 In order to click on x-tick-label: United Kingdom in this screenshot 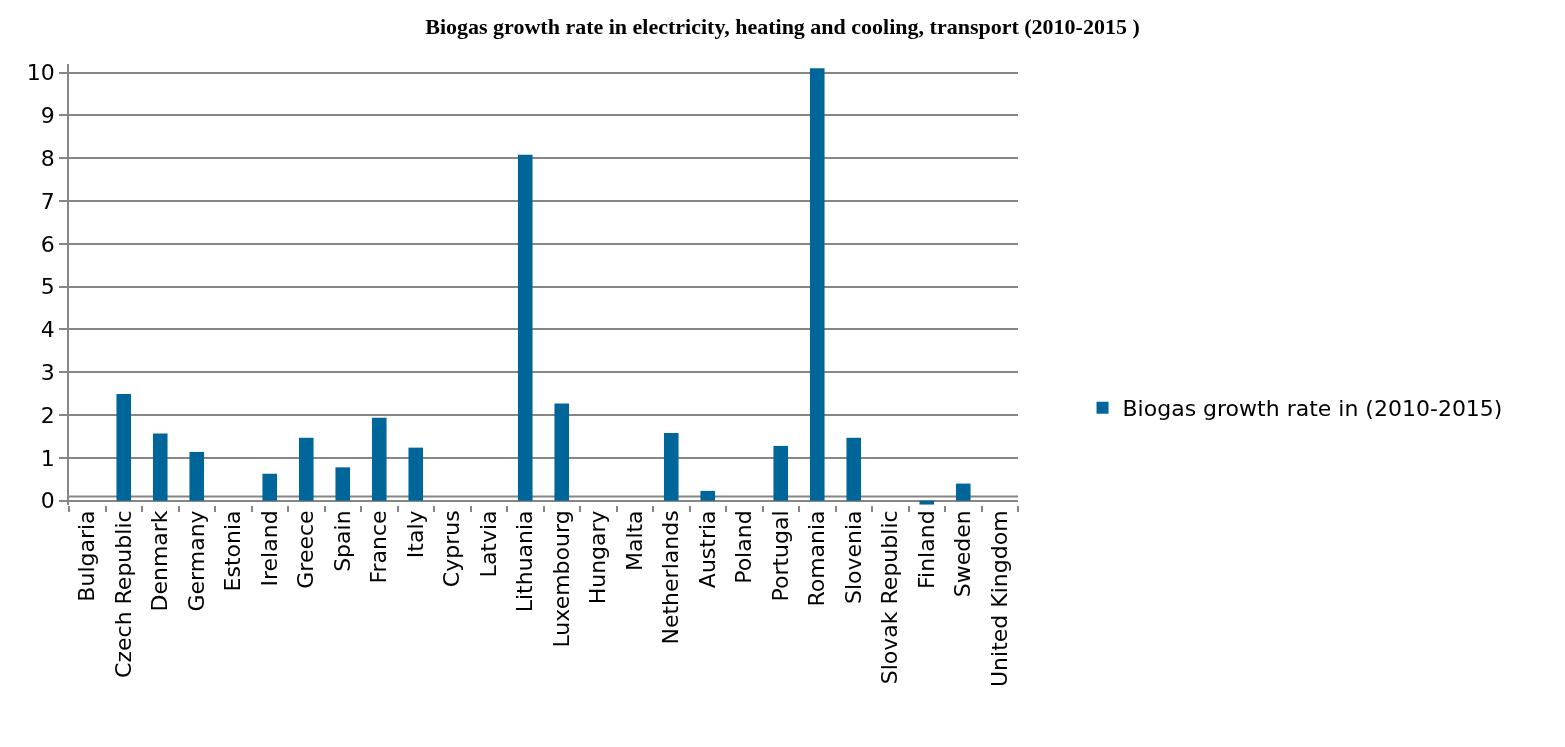, I will do `click(999, 598)`.